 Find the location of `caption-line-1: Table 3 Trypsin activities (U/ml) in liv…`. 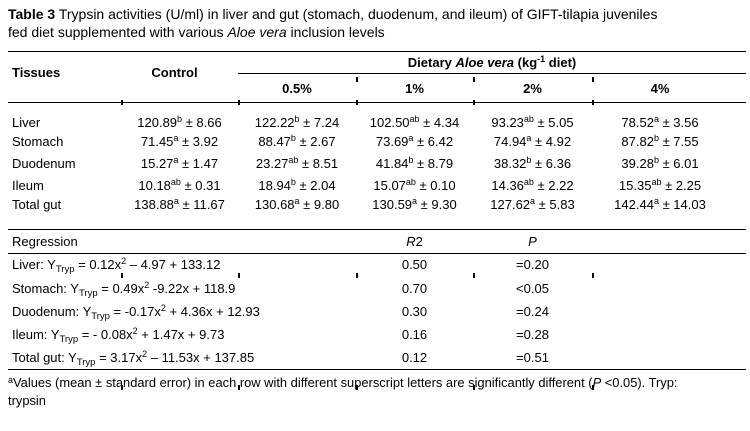

caption-line-1: Table 3 Trypsin activities (U/ml) in liv… is located at coordinates (379, 14).